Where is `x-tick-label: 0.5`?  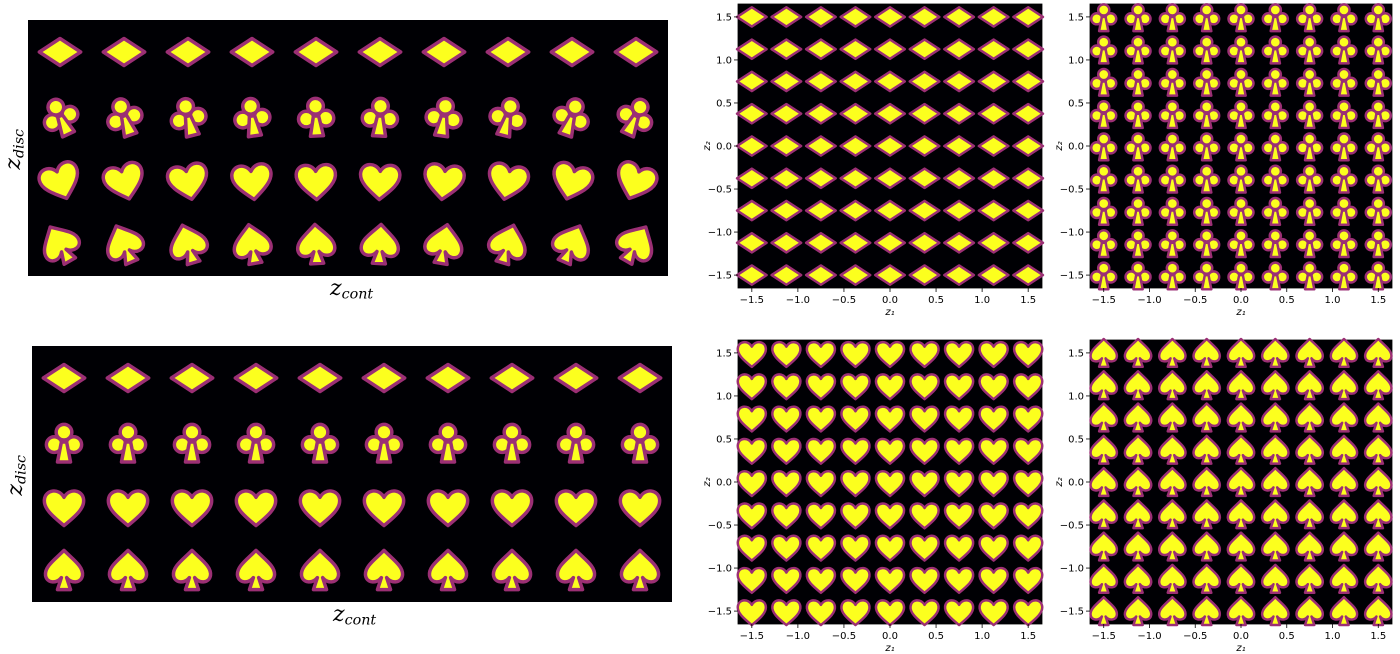
x-tick-label: 0.5 is located at coordinates (936, 636).